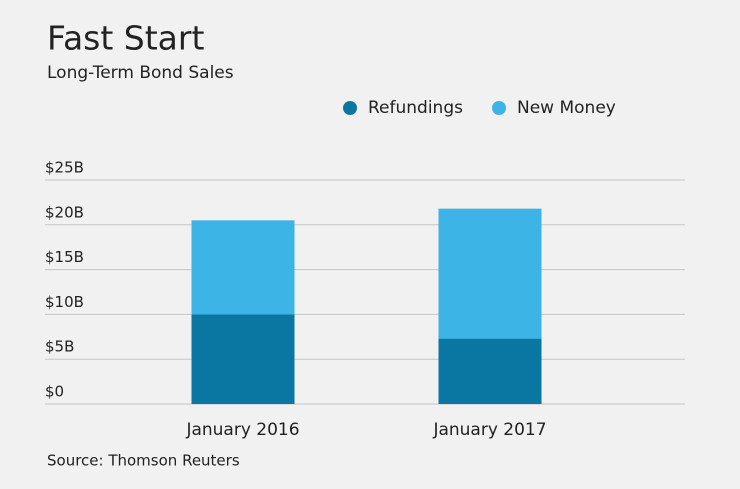 The image size is (740, 489). What do you see at coordinates (64, 212) in the screenshot?
I see `y-tick-label: $20B` at bounding box center [64, 212].